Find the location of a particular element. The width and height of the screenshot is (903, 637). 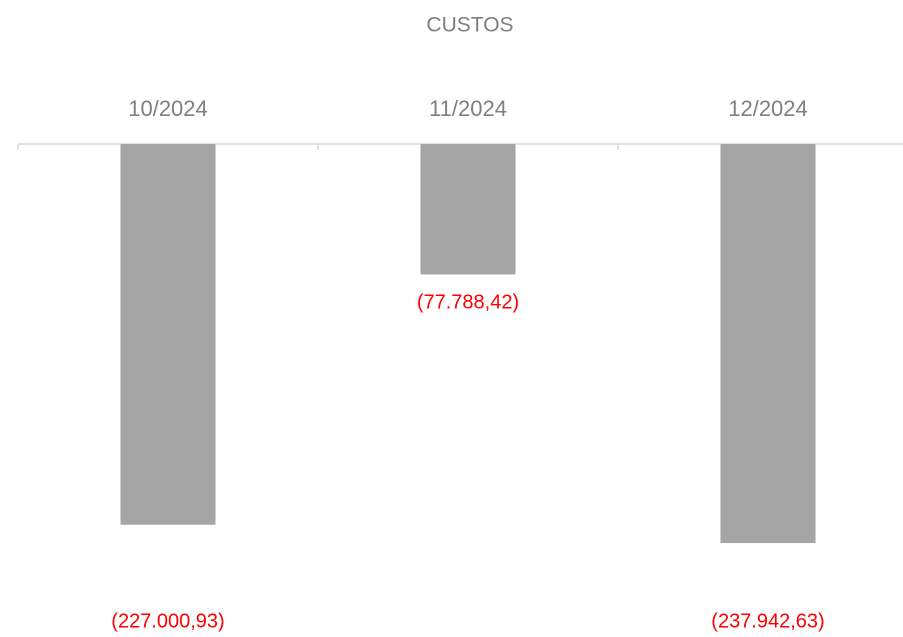

x-tick-label: 10/2024 is located at coordinates (168, 108).